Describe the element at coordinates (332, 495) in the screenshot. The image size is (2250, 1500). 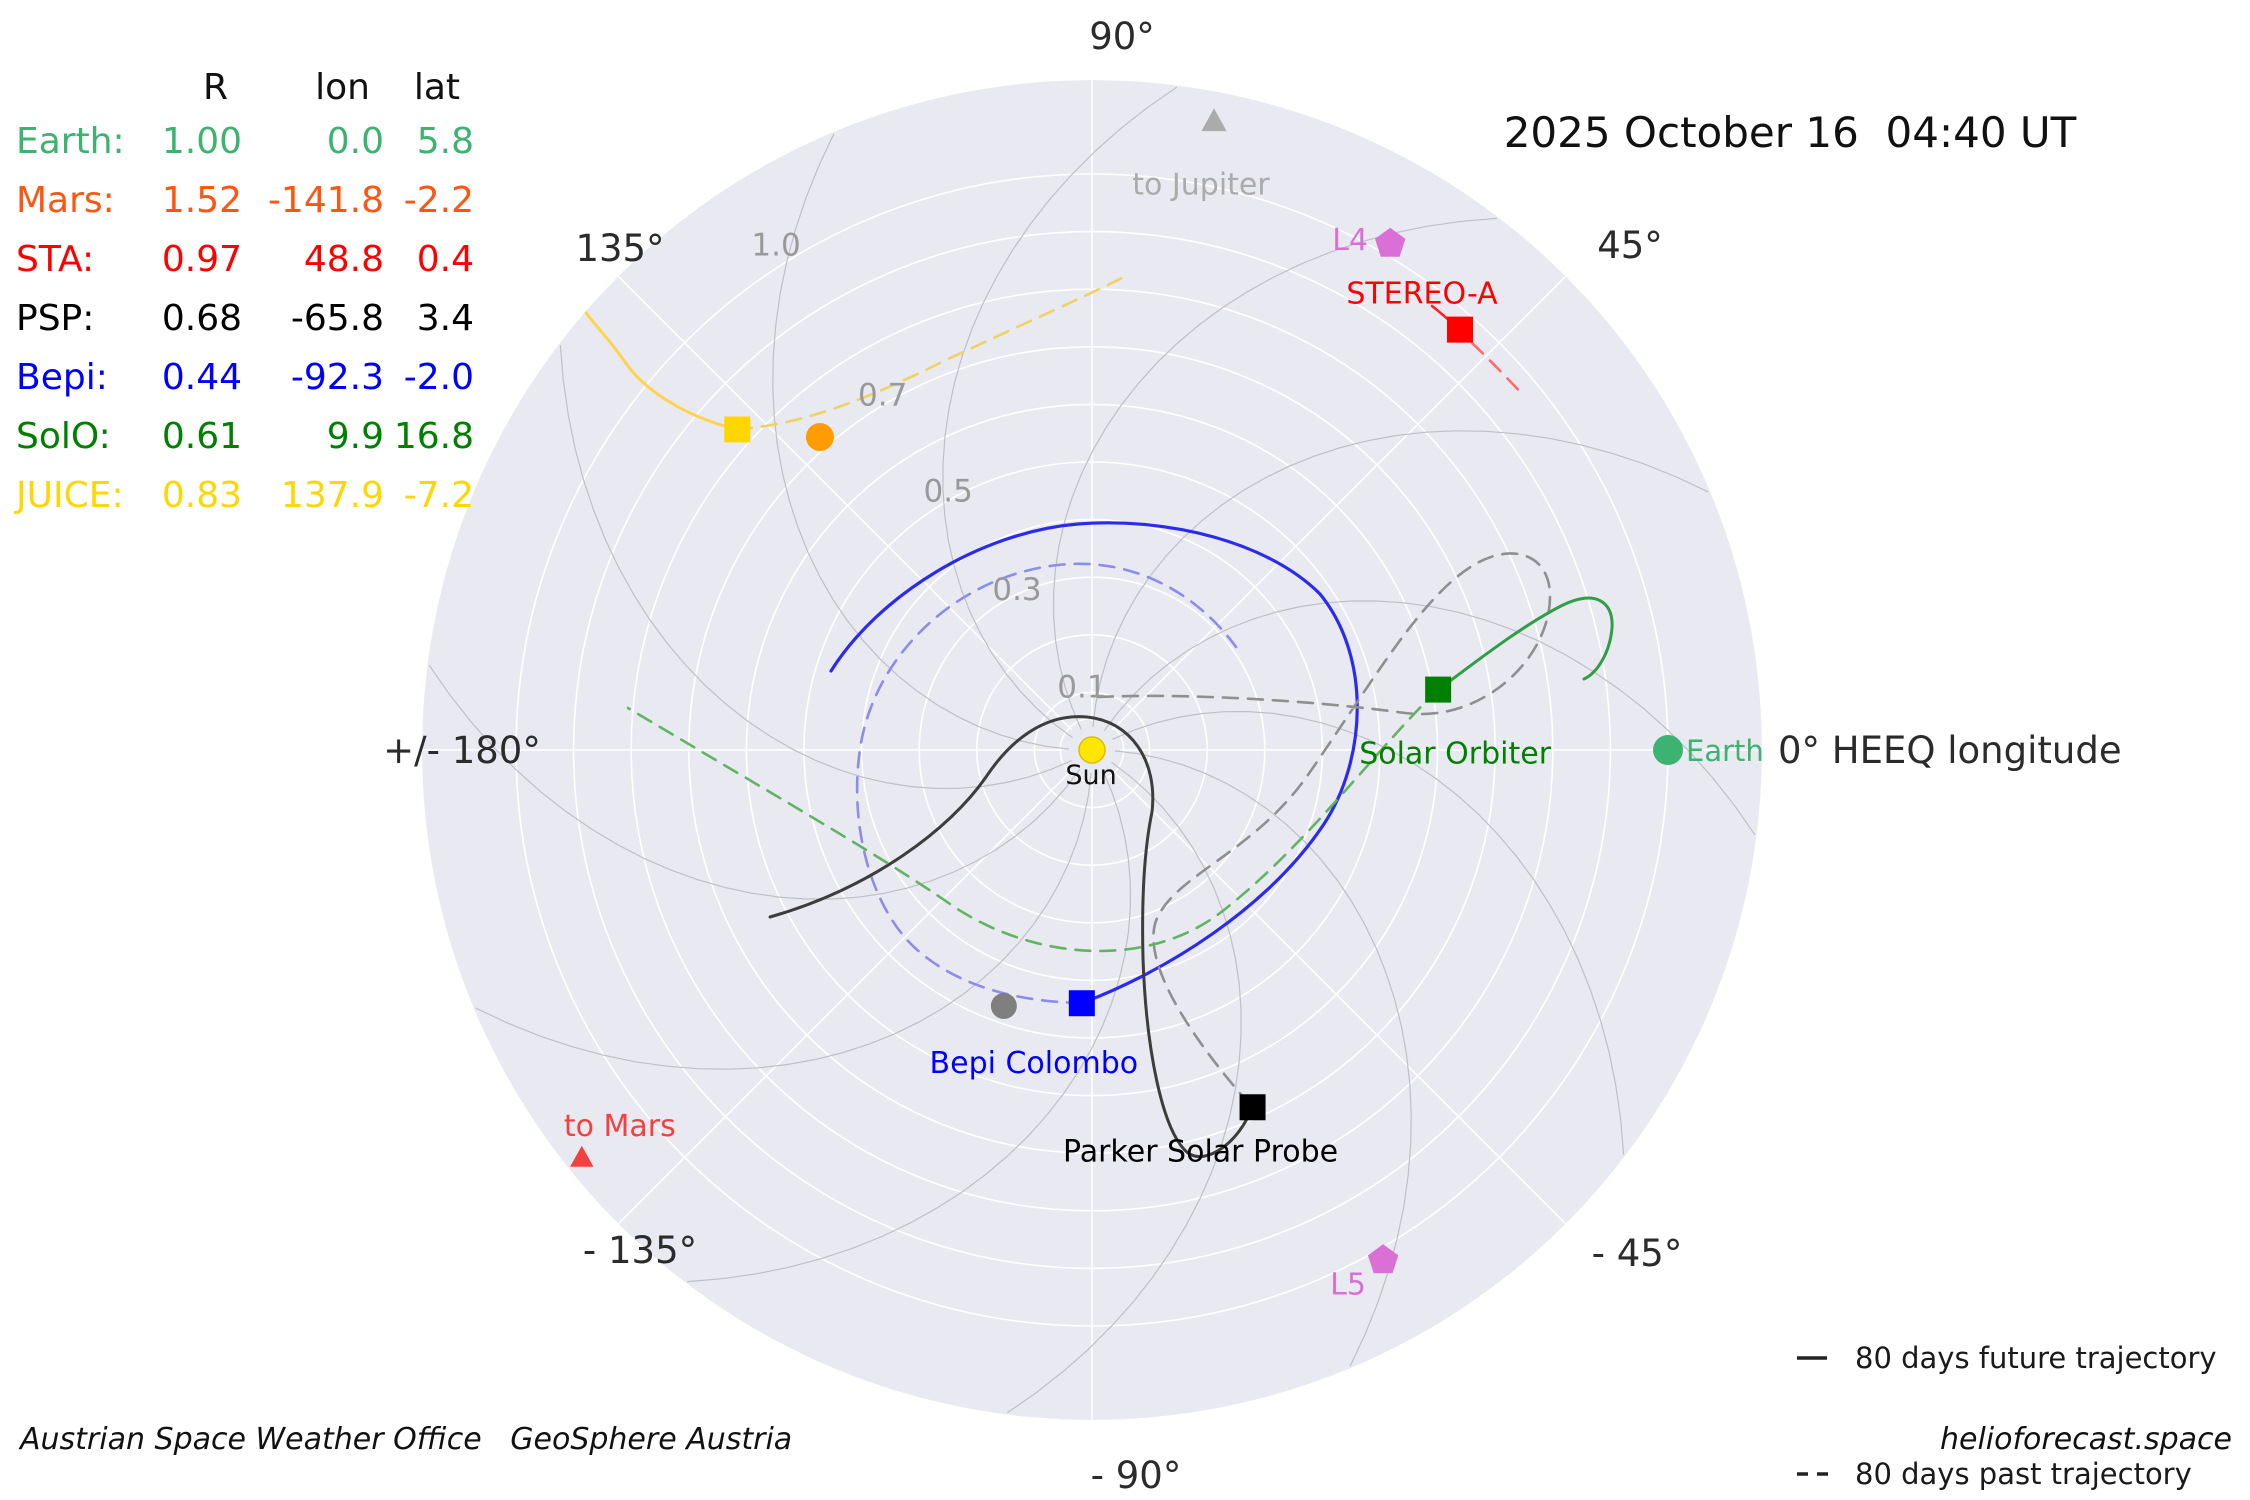
I see `table-cell-lon: 137.9` at that location.